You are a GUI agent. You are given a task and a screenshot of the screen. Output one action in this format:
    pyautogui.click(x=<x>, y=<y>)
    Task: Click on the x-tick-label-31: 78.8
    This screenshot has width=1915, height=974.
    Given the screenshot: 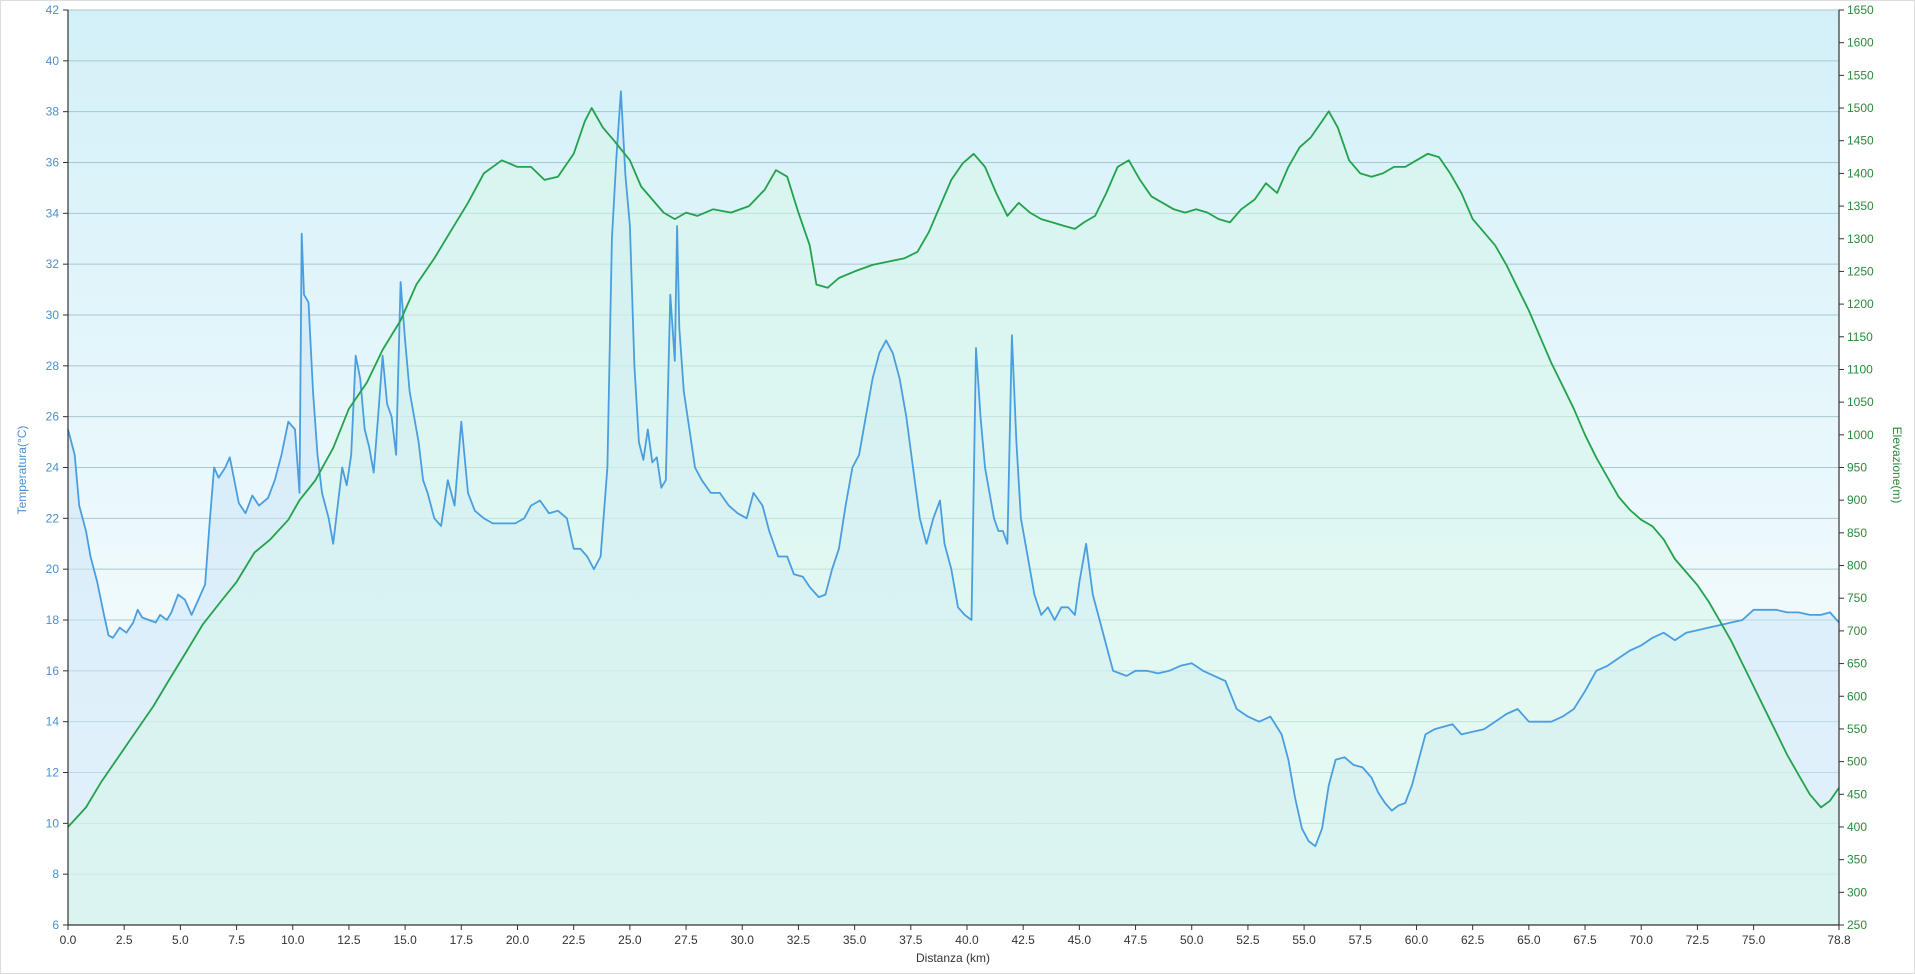 What is the action you would take?
    pyautogui.click(x=1839, y=940)
    